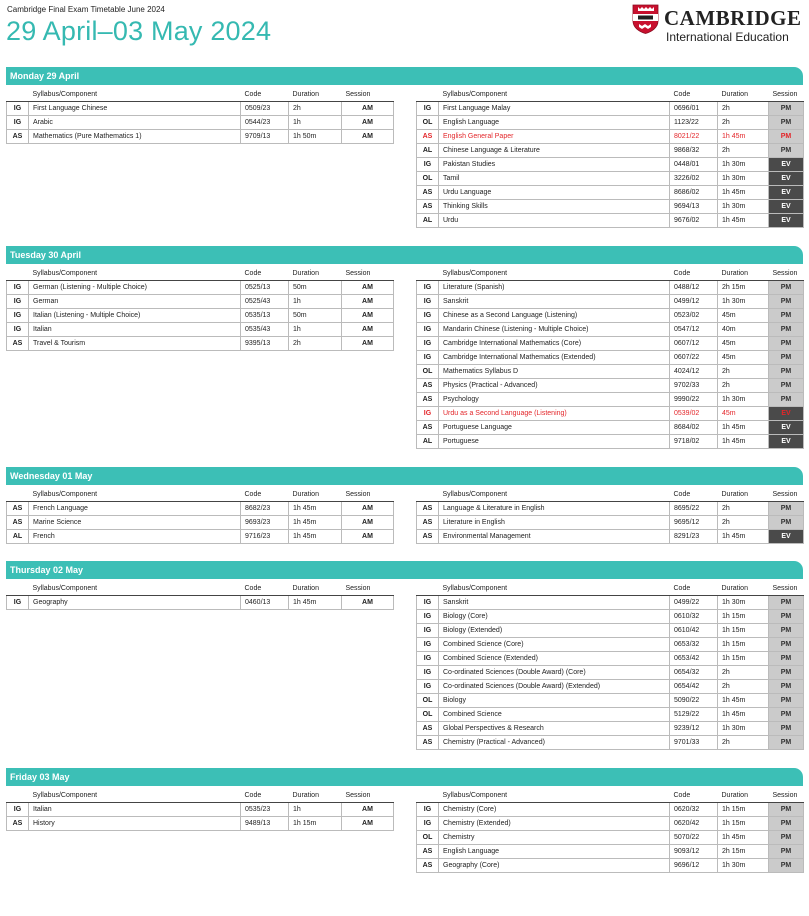 This screenshot has height=916, width=809. Describe the element at coordinates (264, 122) in the screenshot. I see `code-cell: 0544/23` at that location.